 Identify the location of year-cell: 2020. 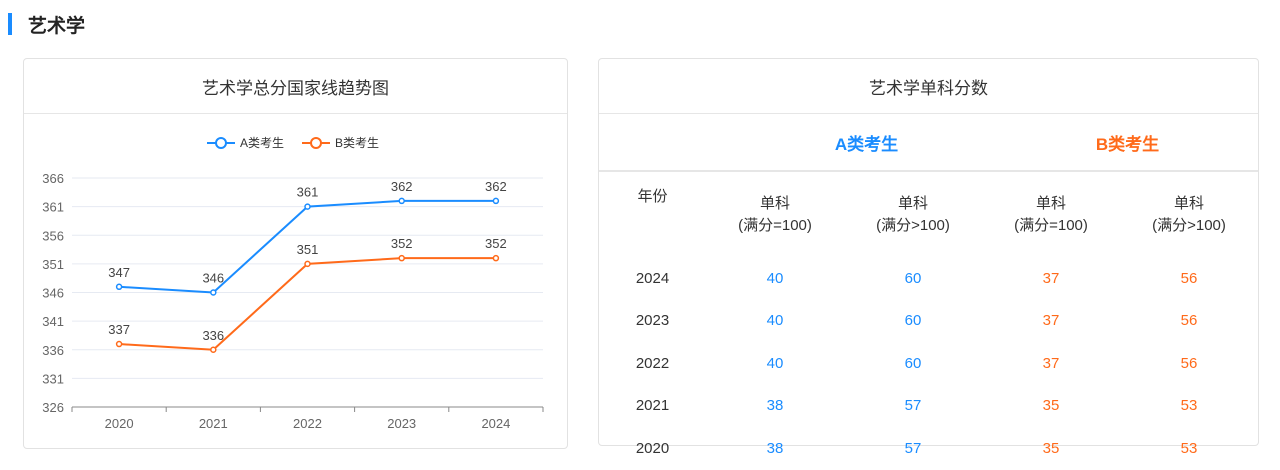
(652, 448).